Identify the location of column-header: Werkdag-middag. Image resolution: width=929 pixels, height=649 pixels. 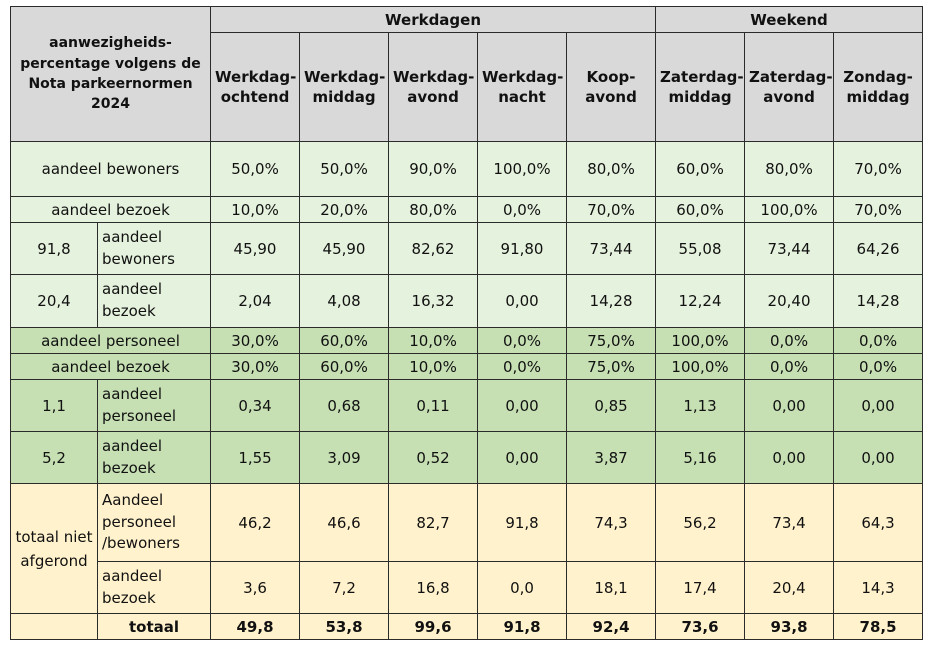
(344, 87).